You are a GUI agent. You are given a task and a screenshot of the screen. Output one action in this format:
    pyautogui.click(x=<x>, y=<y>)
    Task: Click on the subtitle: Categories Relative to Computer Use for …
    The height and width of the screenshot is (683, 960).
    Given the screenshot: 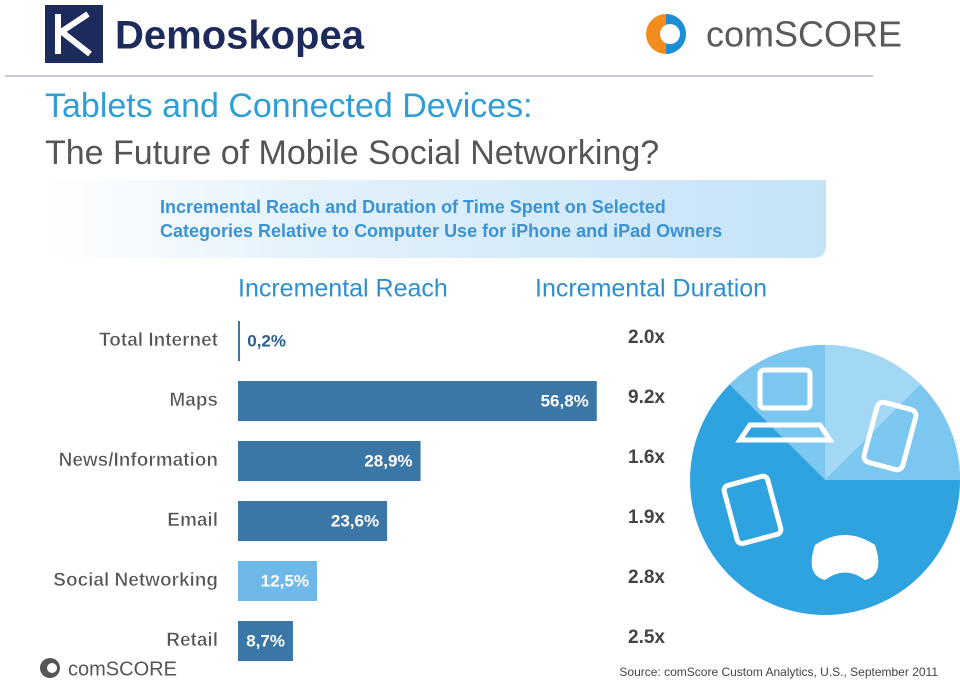 What is the action you would take?
    pyautogui.click(x=441, y=231)
    